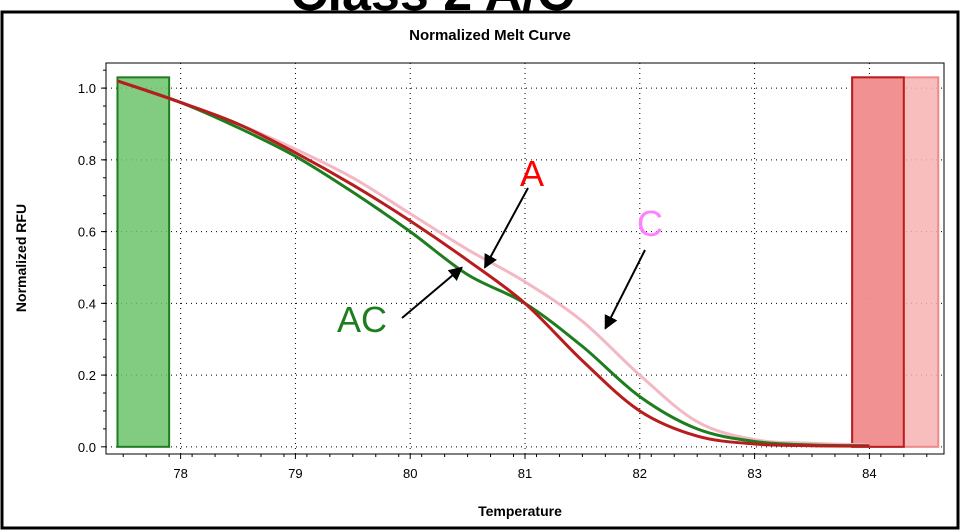 This screenshot has height=530, width=960. I want to click on y-axis-label: Normalized RFU, so click(21, 258).